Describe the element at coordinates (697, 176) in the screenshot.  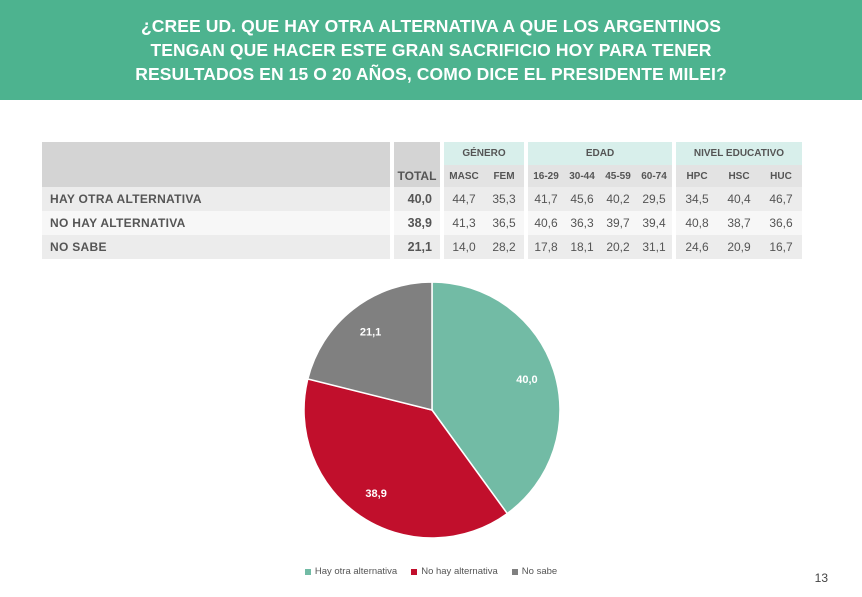
I see `col-hpc: HPC` at that location.